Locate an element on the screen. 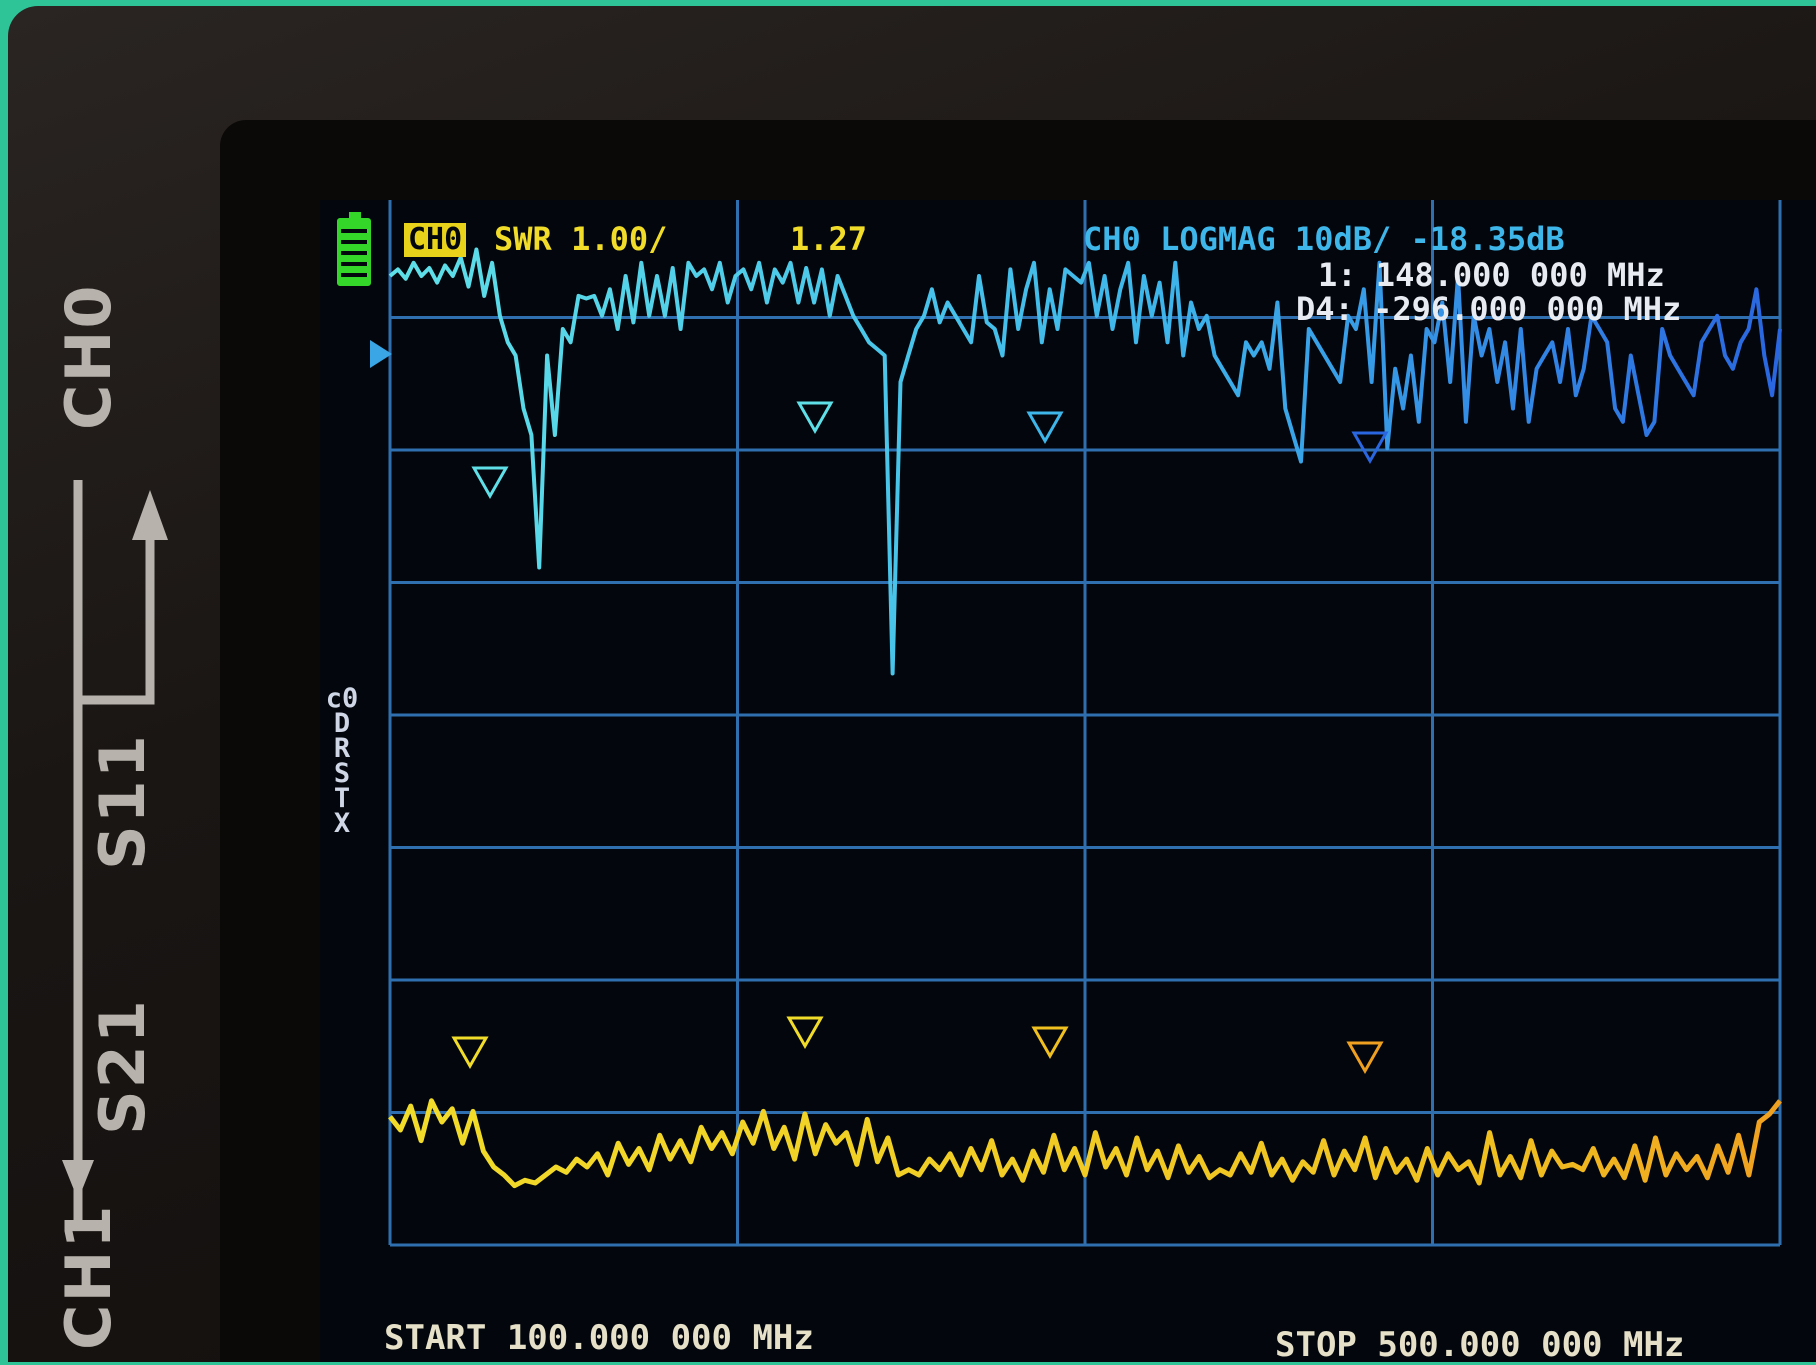  marker-4-logmag is located at coordinates (1370, 448).